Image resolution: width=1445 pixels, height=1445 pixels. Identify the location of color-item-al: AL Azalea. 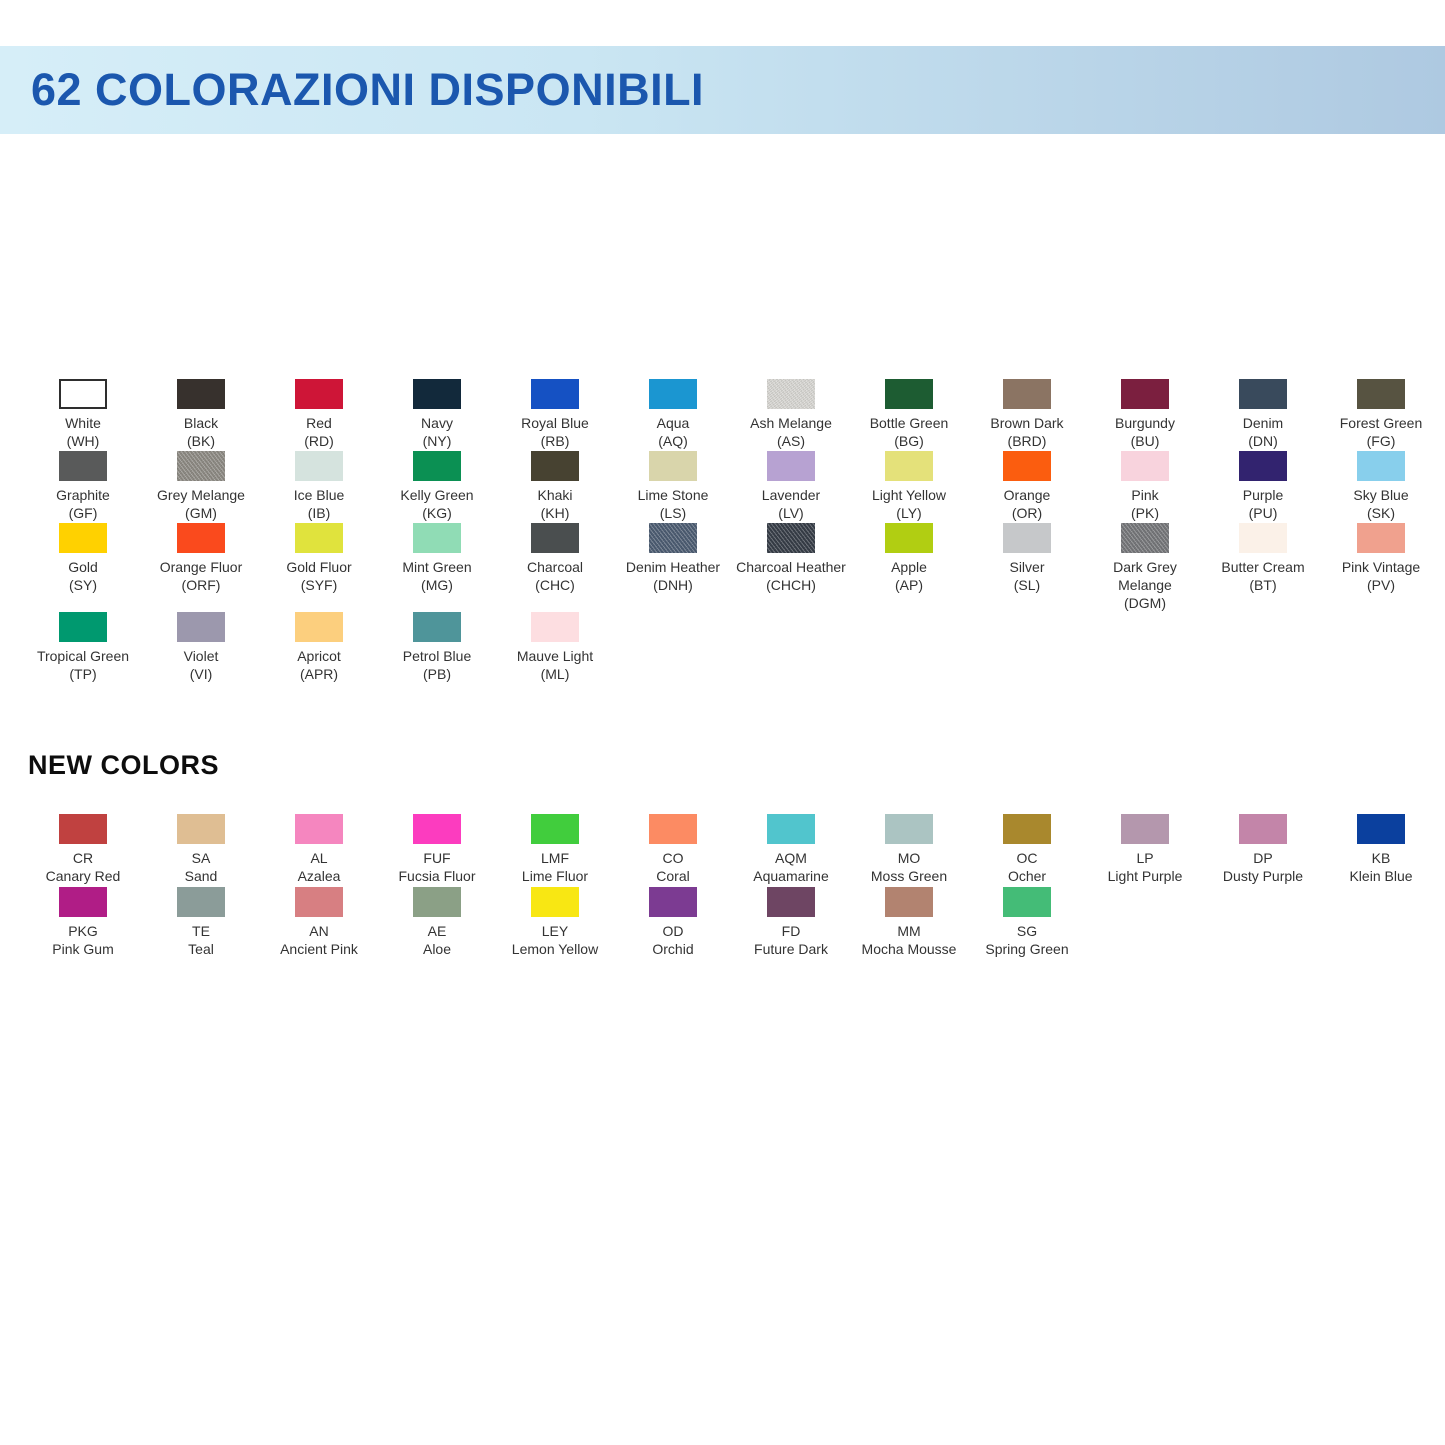
(319, 849).